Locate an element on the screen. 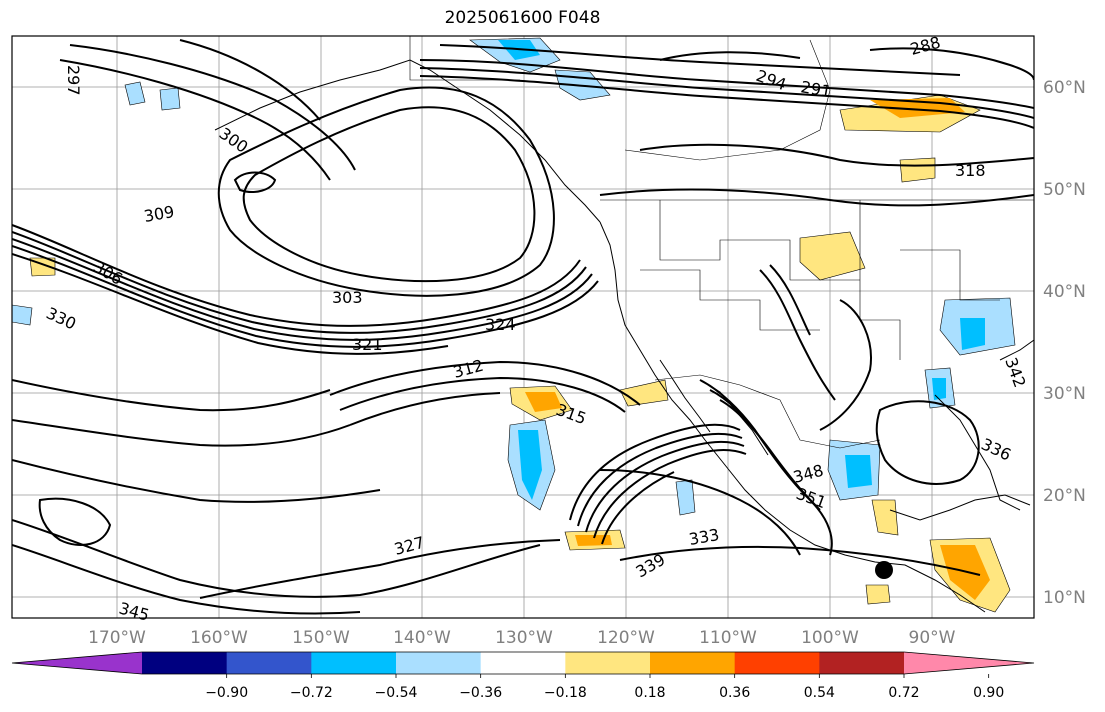 This screenshot has width=1105, height=712. fill-yellow-plains is located at coordinates (832, 256).